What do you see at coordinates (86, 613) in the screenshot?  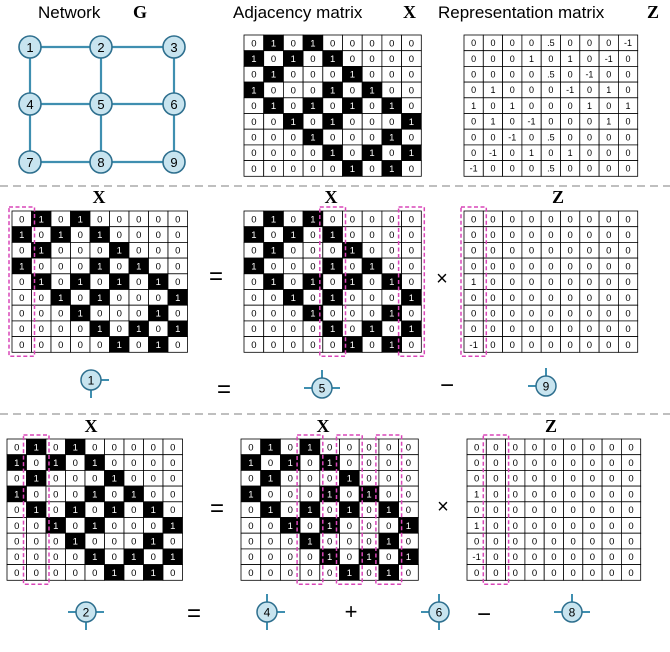 I see `star-node-label: 2` at bounding box center [86, 613].